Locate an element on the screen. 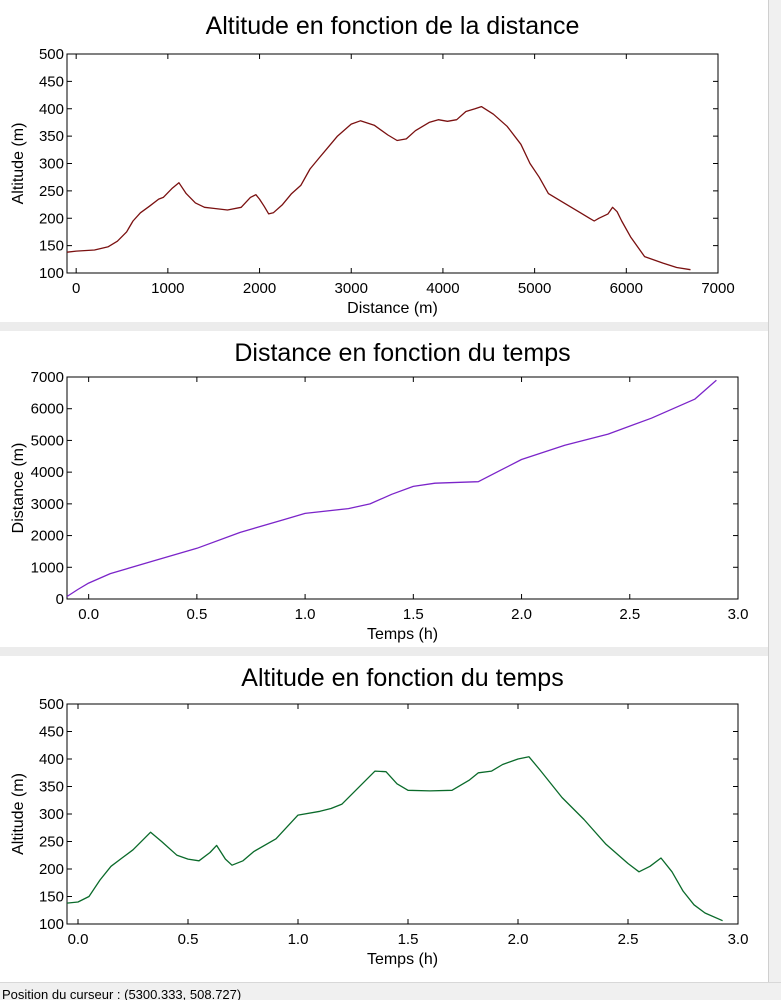 This screenshot has height=1000, width=781. x-tick-label: 6000 is located at coordinates (626, 288).